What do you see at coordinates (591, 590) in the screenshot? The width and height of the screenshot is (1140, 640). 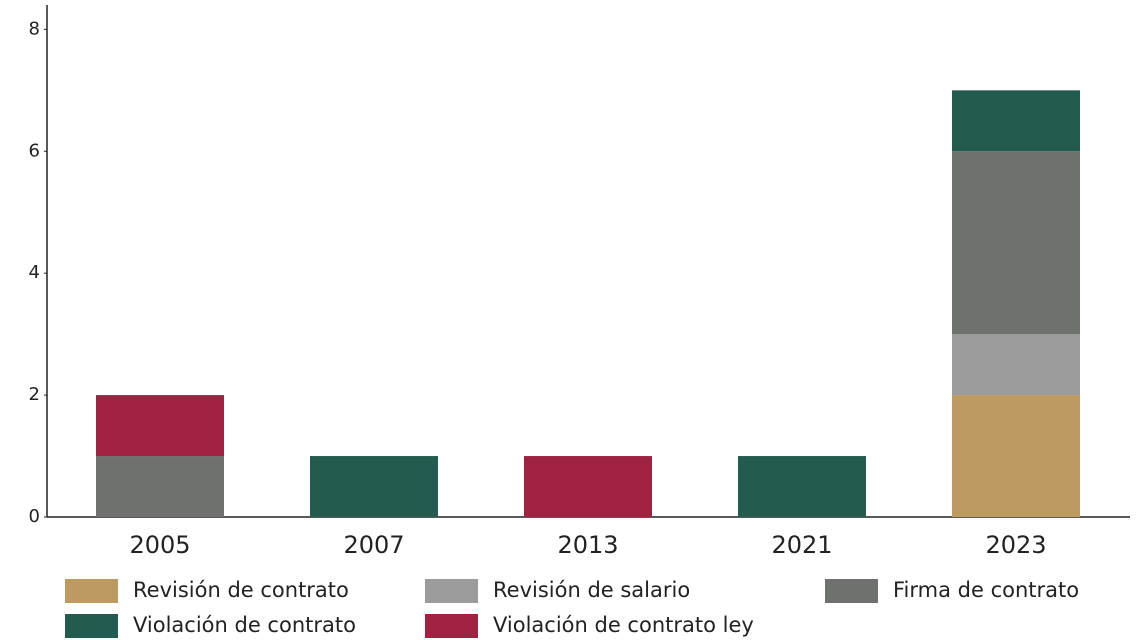 I see `legend-label: Revisión de salario` at bounding box center [591, 590].